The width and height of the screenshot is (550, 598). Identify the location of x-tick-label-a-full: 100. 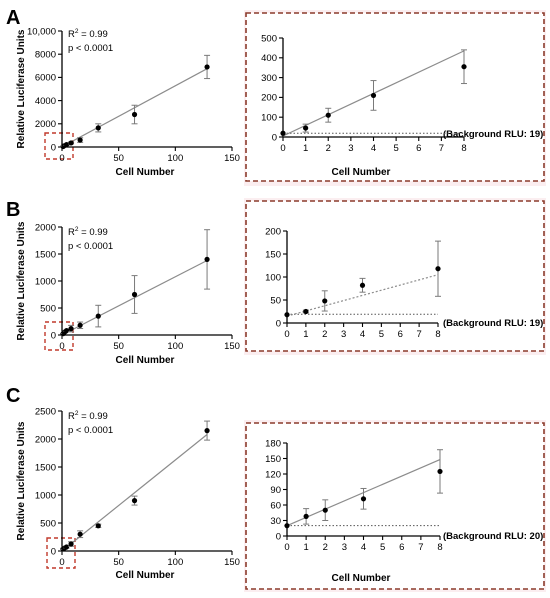
(175, 158).